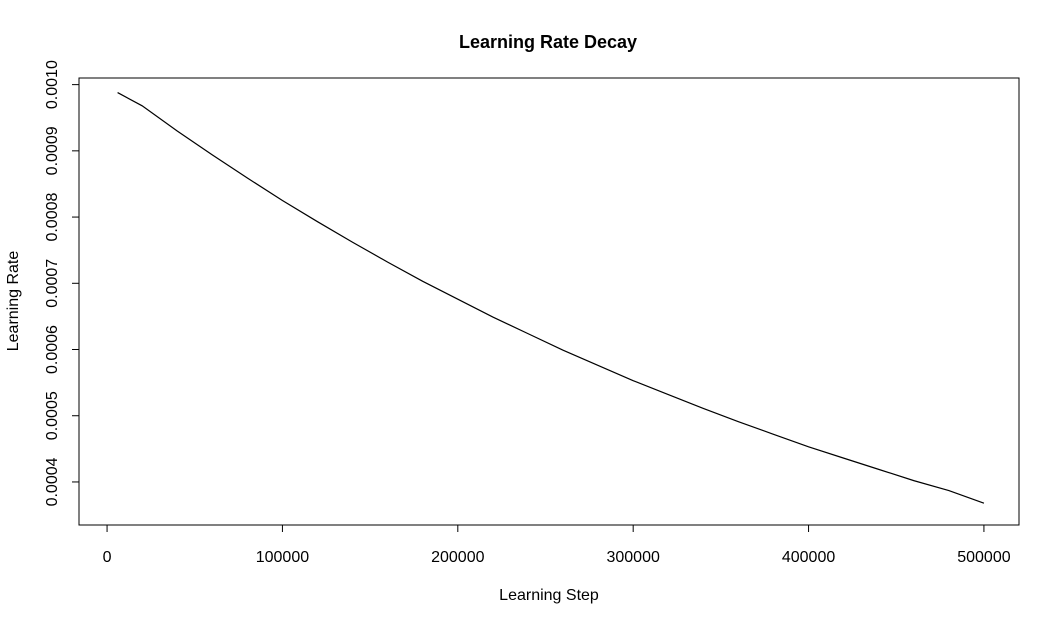 The image size is (1060, 629). Describe the element at coordinates (632, 557) in the screenshot. I see `x-tick-label: 300000` at that location.